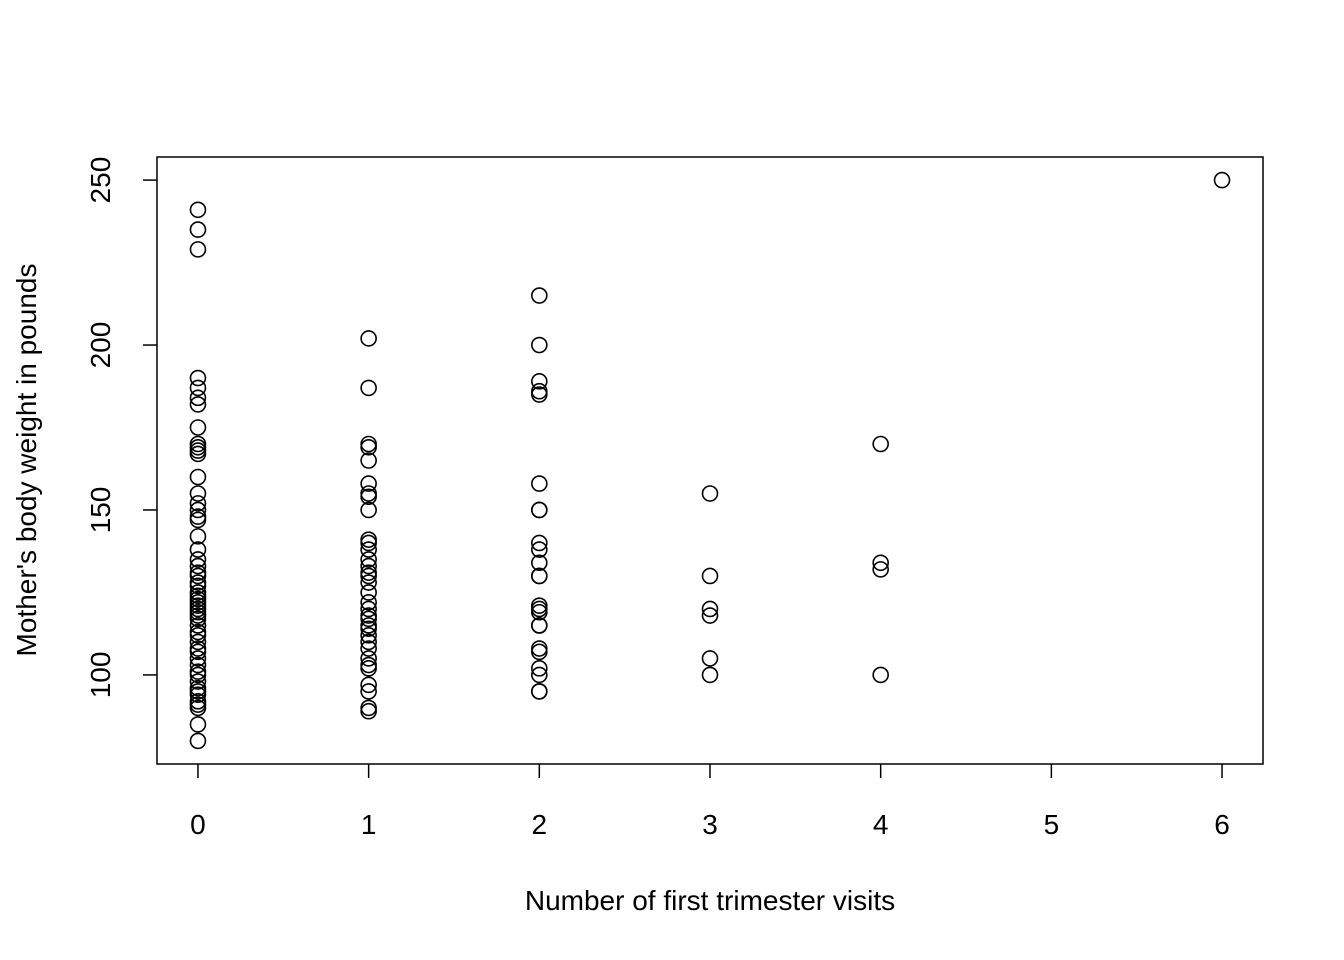  What do you see at coordinates (369, 824) in the screenshot?
I see `x-tick-label: 1` at bounding box center [369, 824].